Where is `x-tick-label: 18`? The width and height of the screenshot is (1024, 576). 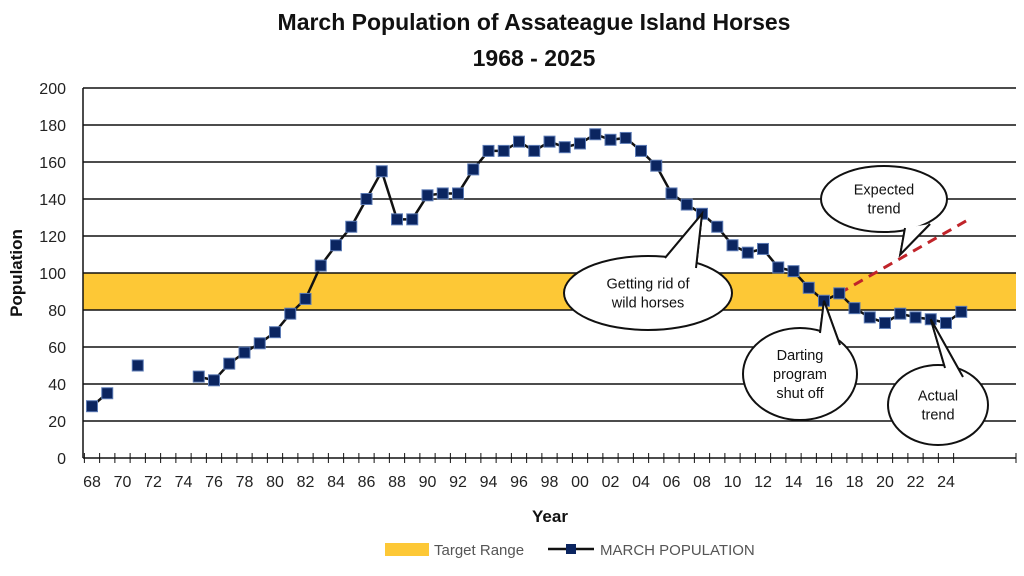
x-tick-label: 18 is located at coordinates (855, 482).